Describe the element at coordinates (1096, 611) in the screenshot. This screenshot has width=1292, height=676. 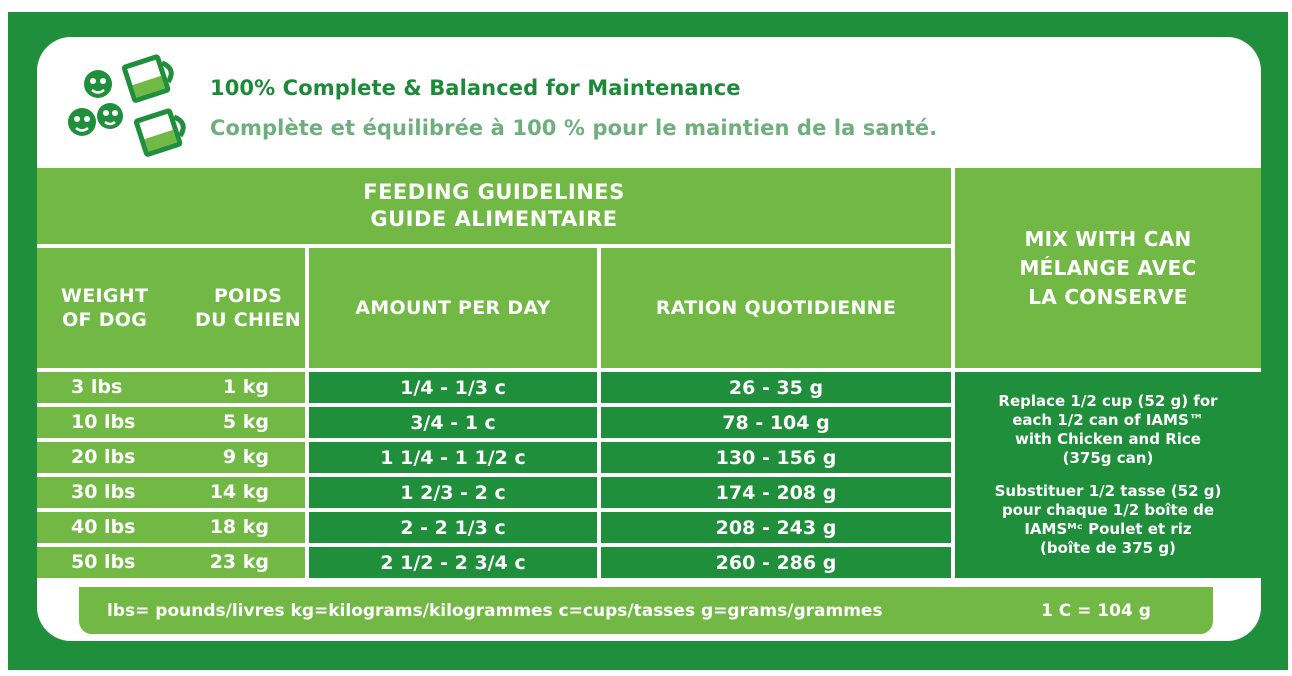
I see `cup-conversion: 1 C = 104 g` at that location.